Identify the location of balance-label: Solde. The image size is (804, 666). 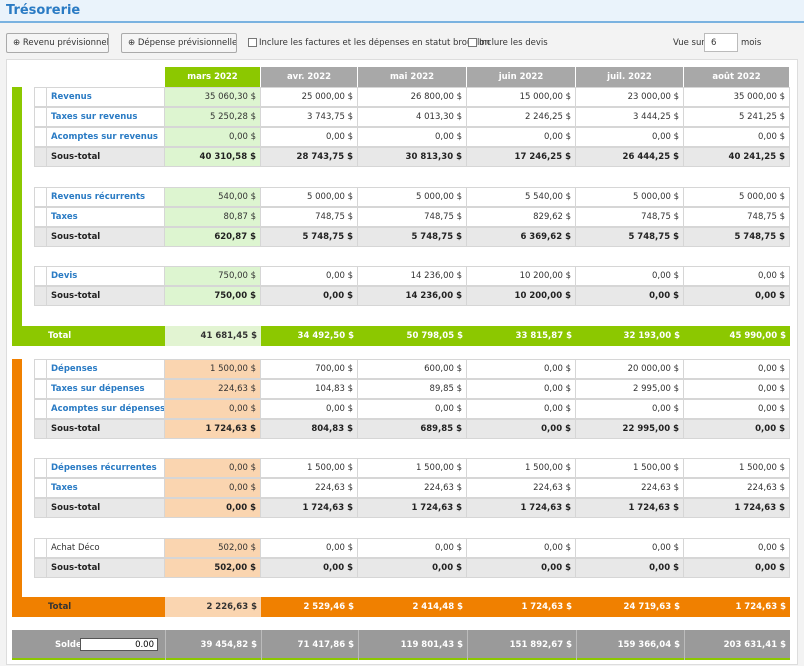
(68, 645).